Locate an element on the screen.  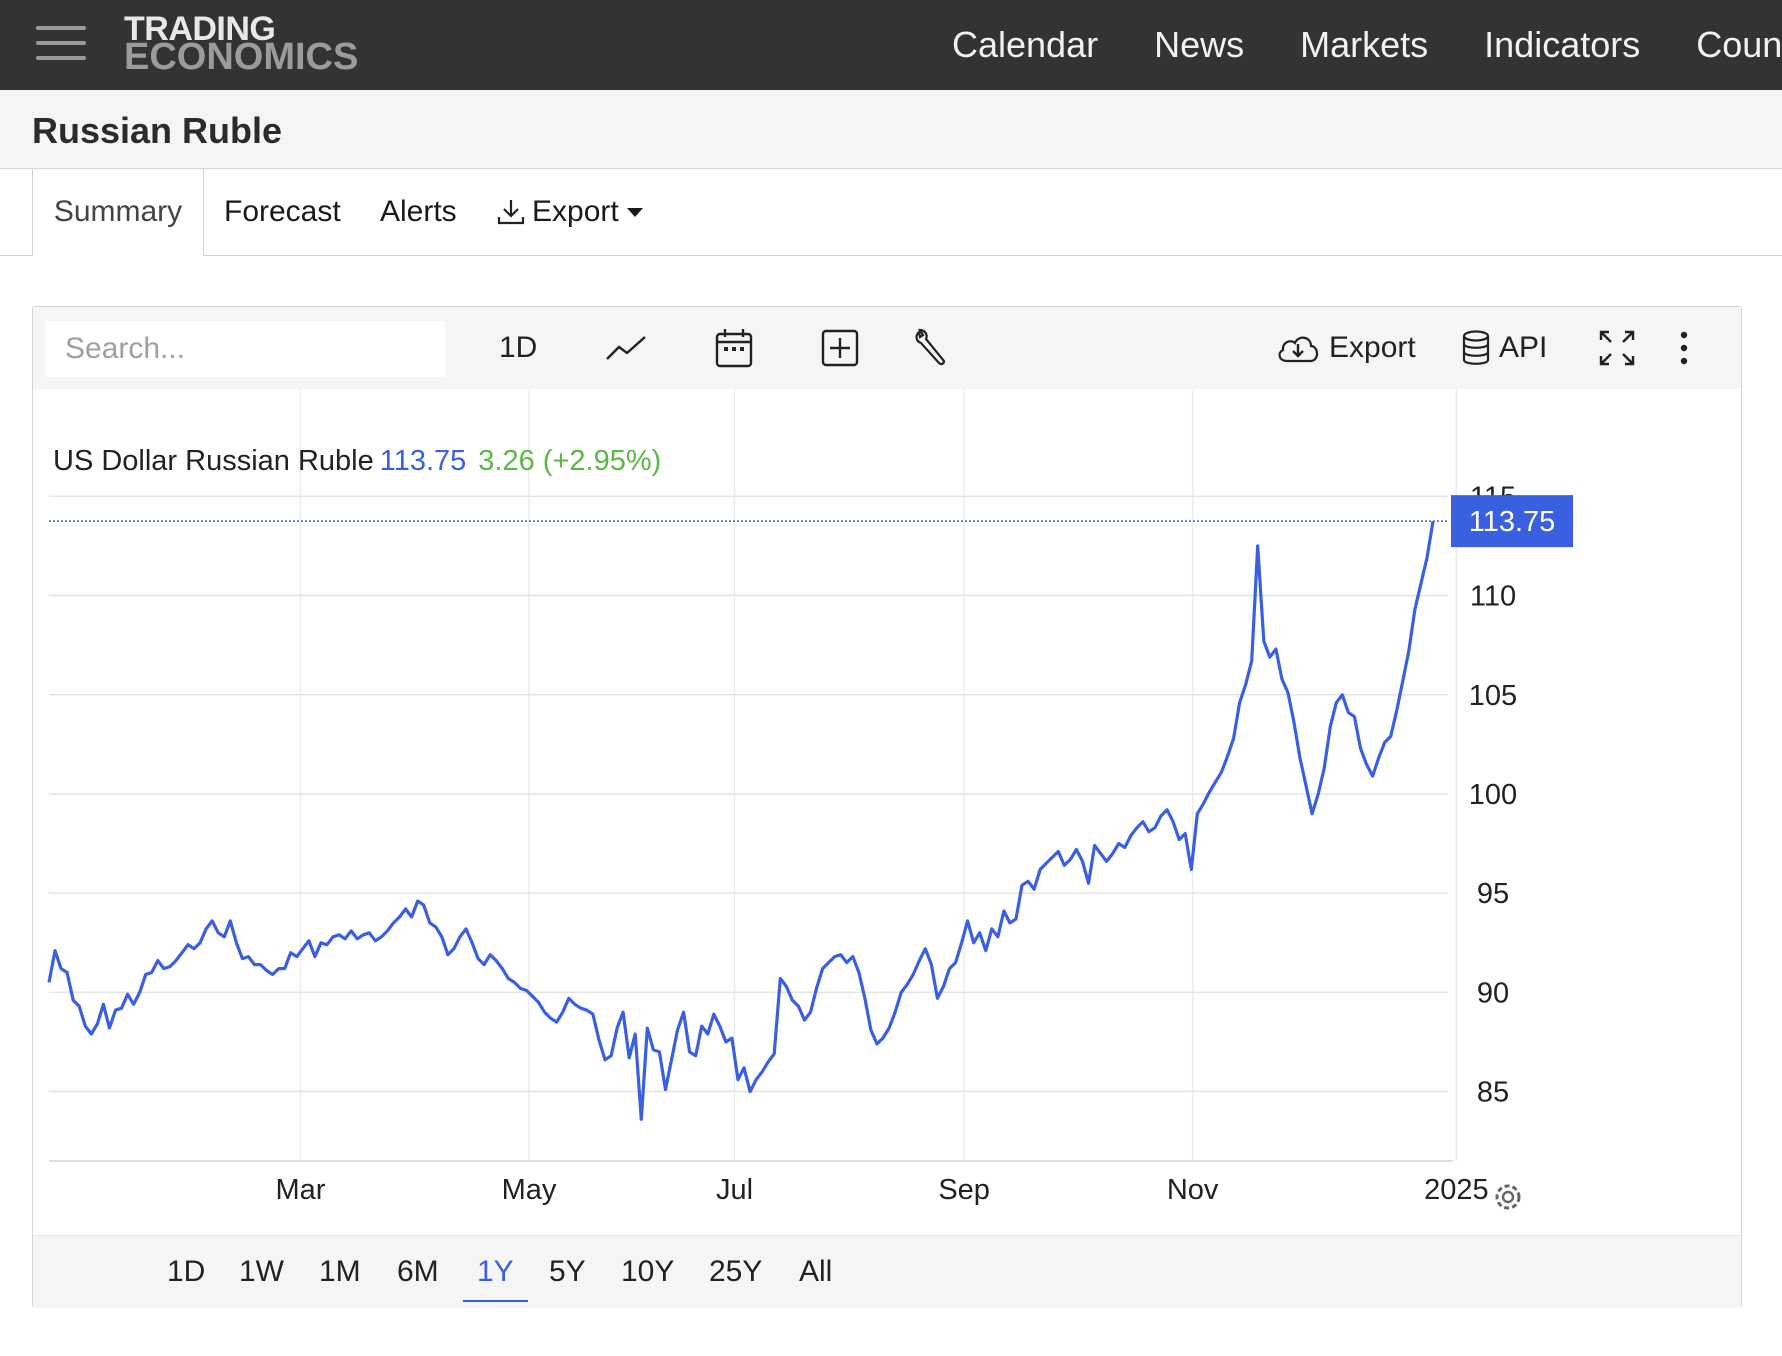
interval-button: 1D is located at coordinates (518, 347).